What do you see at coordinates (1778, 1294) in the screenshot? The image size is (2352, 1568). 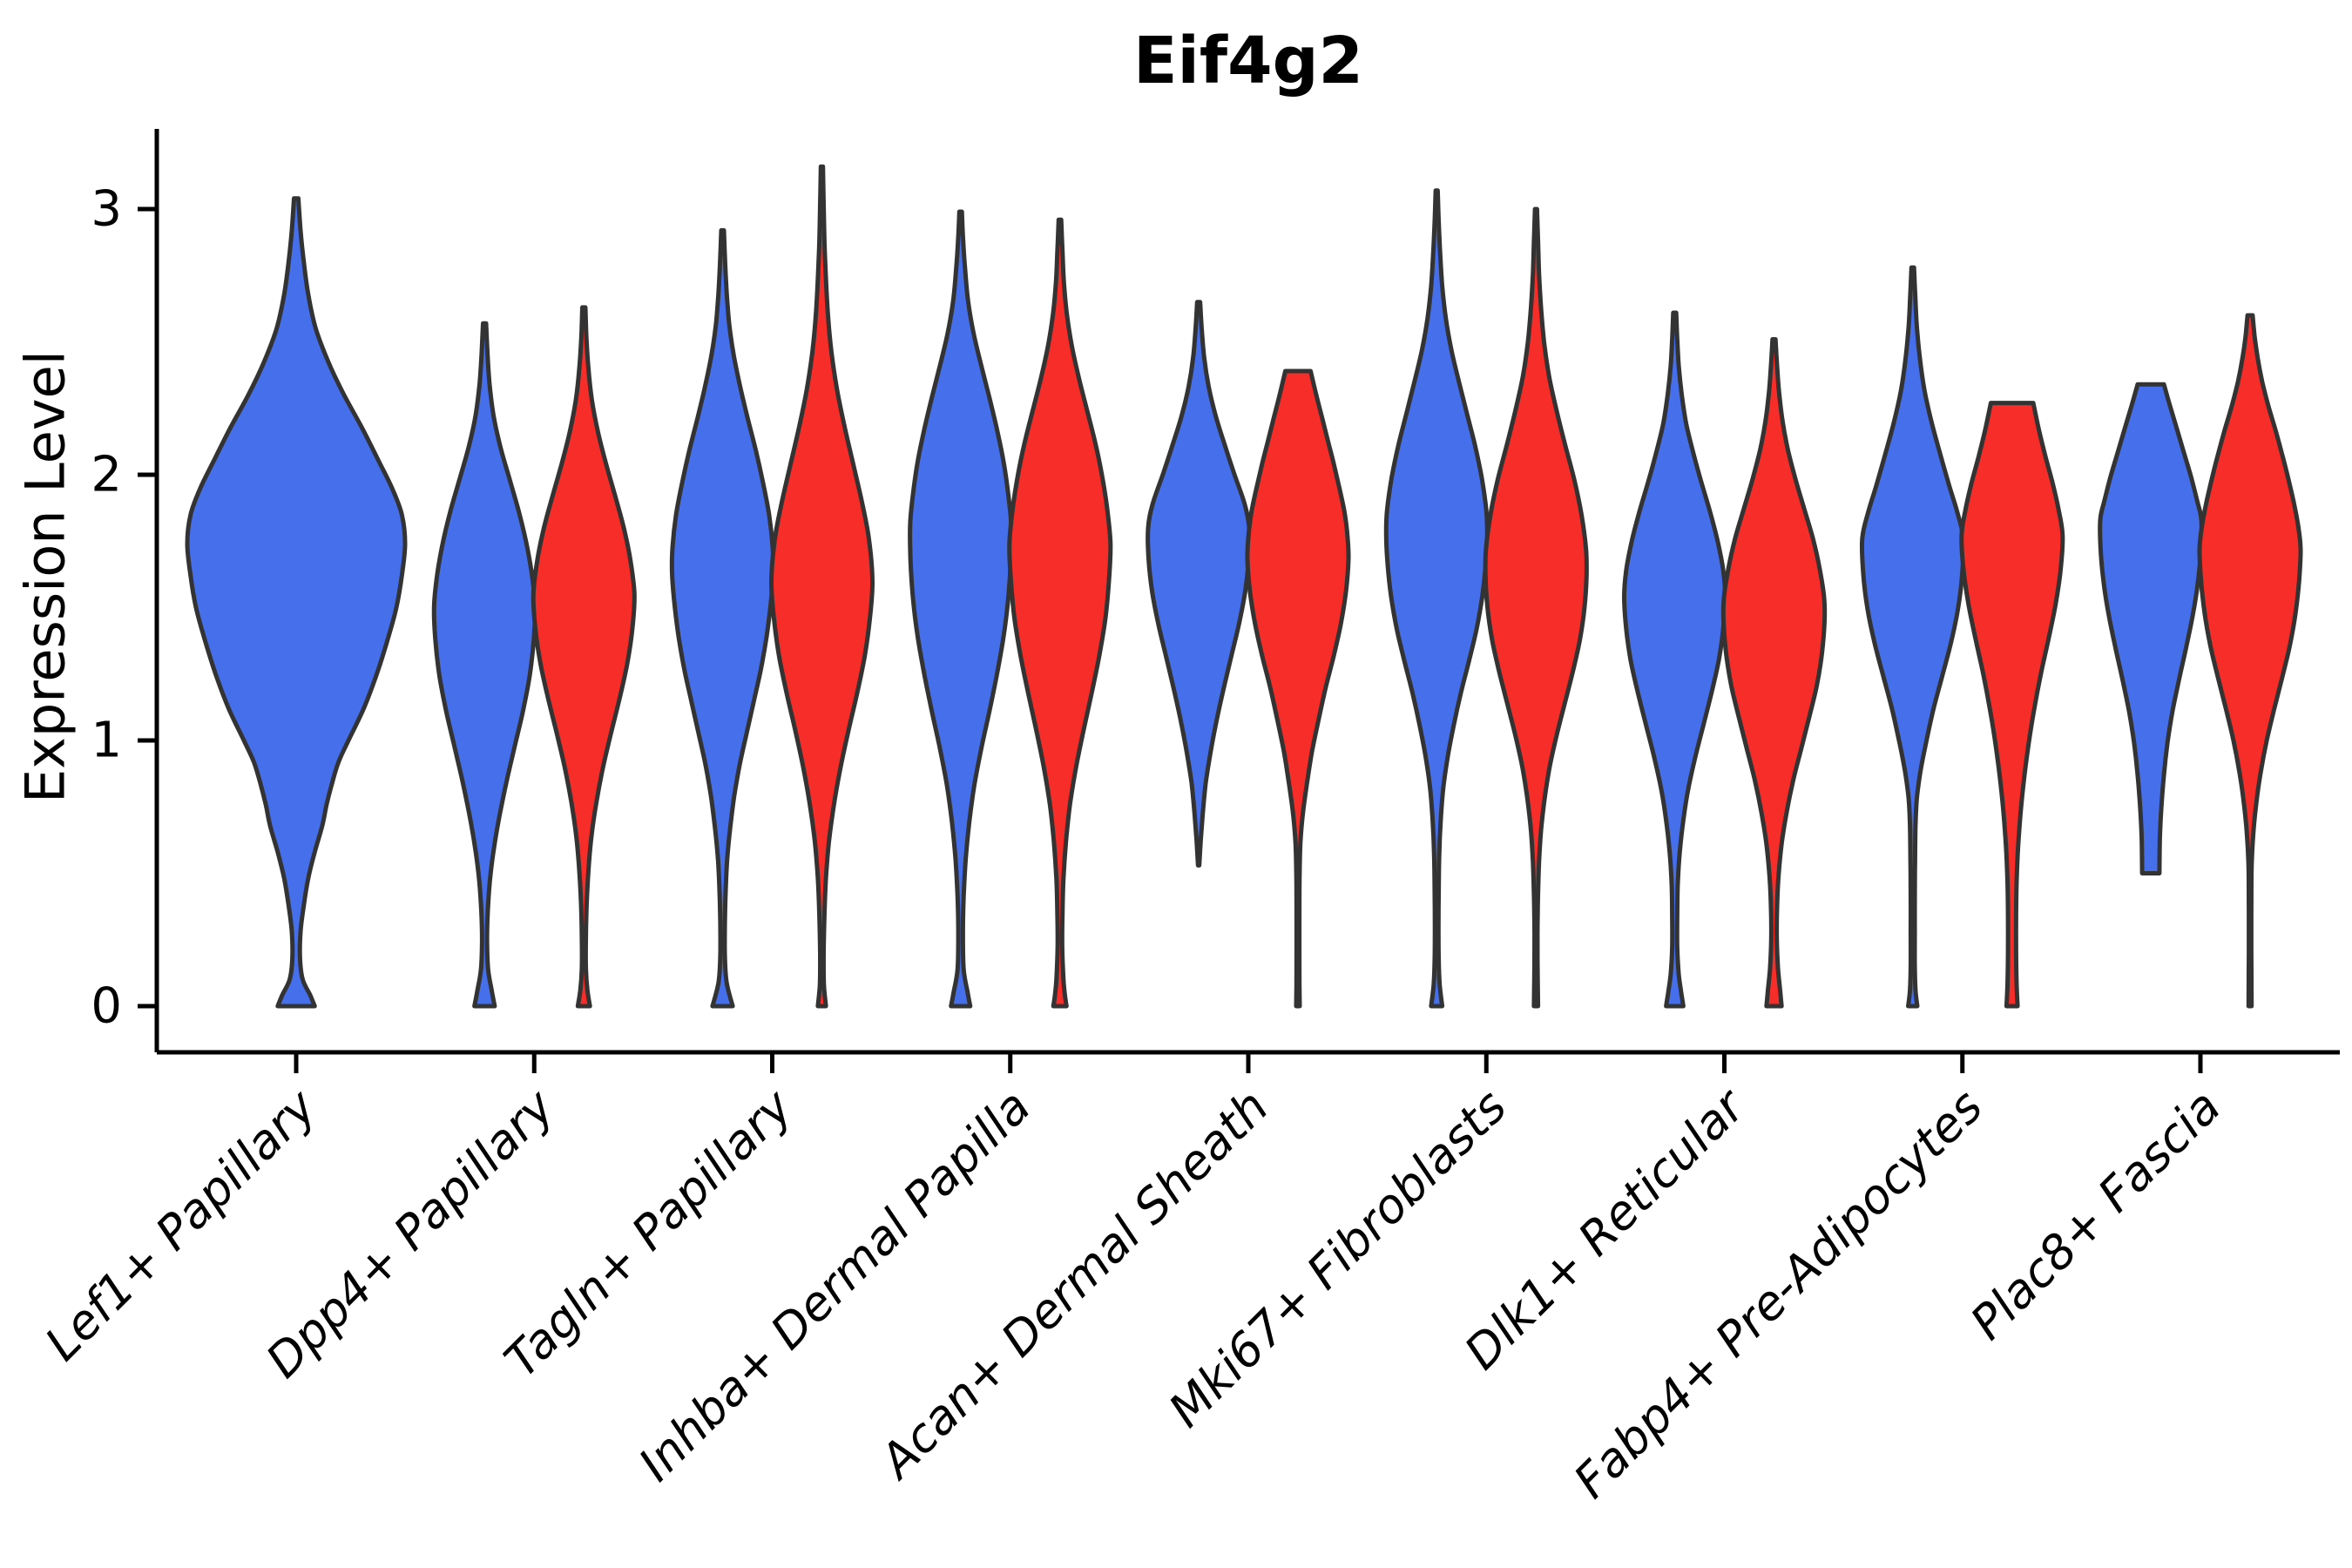 I see `x-category-label: Fabp4+ Pre-Adipocytes` at bounding box center [1778, 1294].